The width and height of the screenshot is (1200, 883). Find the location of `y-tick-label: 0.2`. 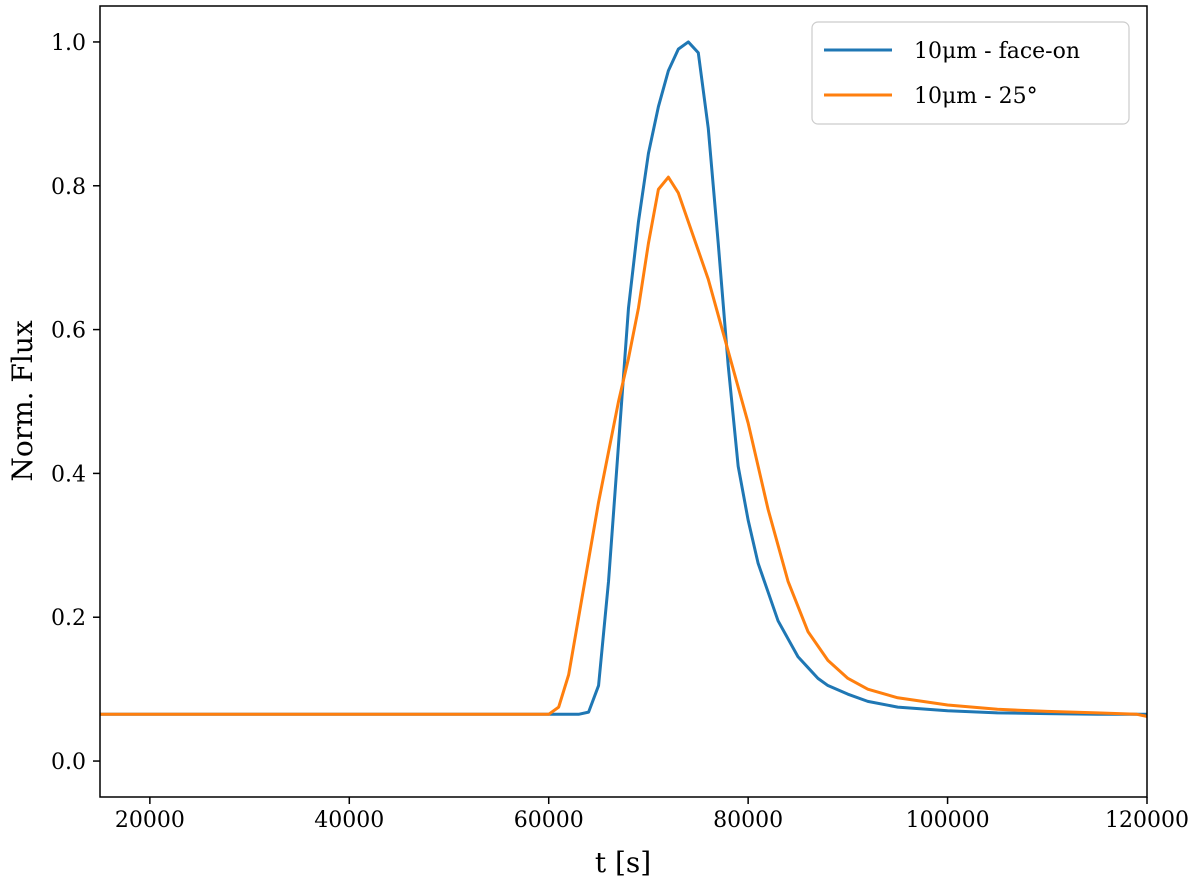

y-tick-label: 0.2 is located at coordinates (68, 618).